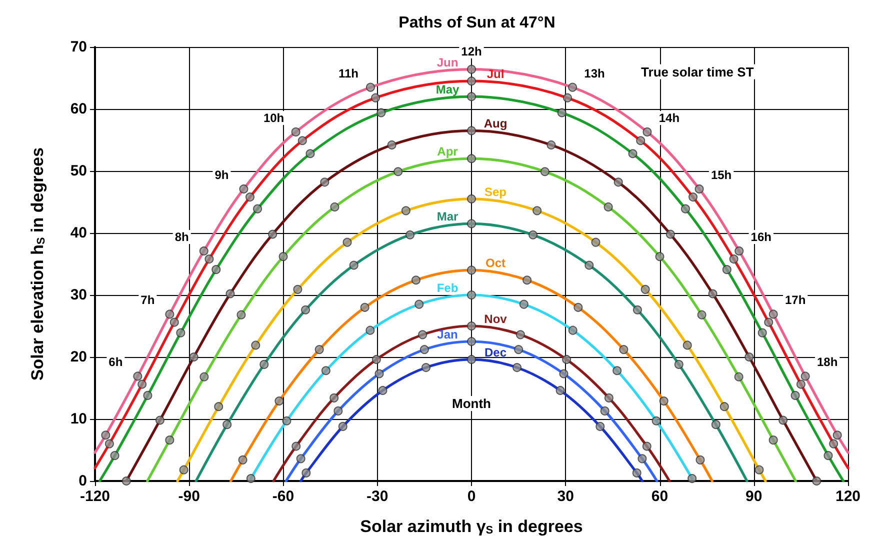 The height and width of the screenshot is (554, 871). I want to click on x-tick-label: 0, so click(471, 496).